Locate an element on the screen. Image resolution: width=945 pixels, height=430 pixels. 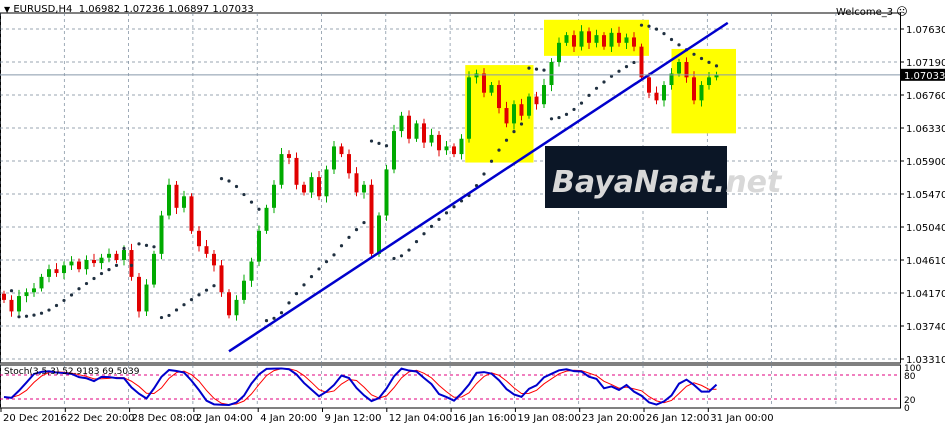
y-tick-label: 1.06760 is located at coordinates (925, 96).